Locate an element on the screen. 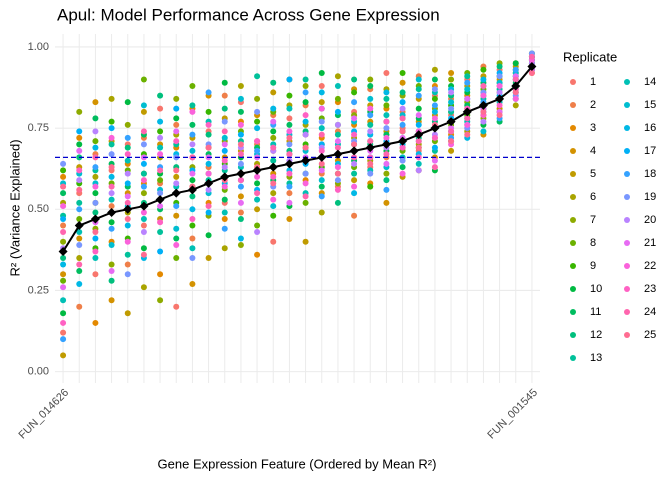 This screenshot has height=480, width=672. legend-label: 24 is located at coordinates (650, 312).